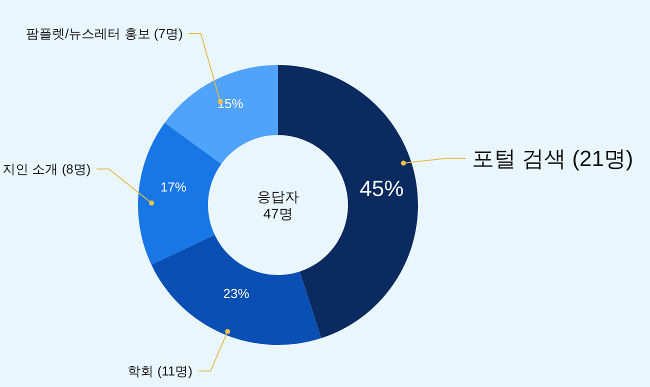  What do you see at coordinates (278, 205) in the screenshot?
I see `text: 응답자 47명` at bounding box center [278, 205].